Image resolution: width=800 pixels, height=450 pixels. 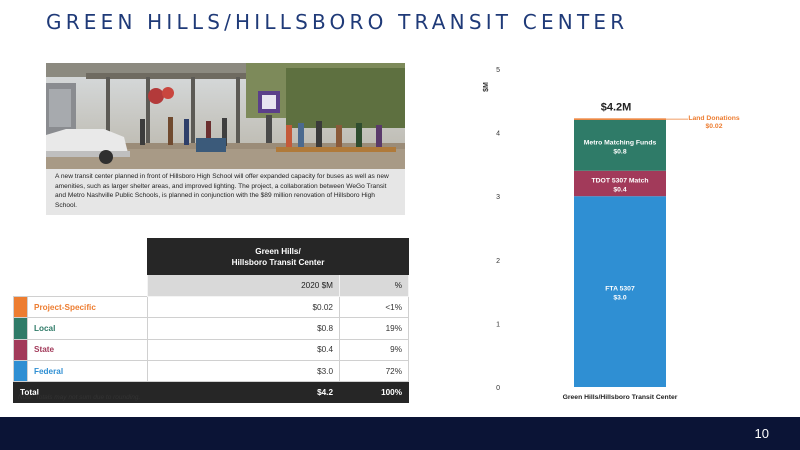 I want to click on segment-value-label: $3.0, so click(x=619, y=298).